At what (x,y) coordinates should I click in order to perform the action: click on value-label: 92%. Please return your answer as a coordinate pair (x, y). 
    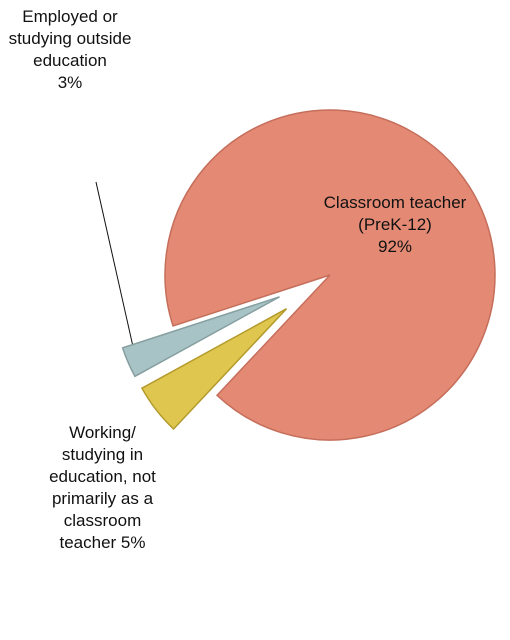
    Looking at the image, I should click on (395, 246).